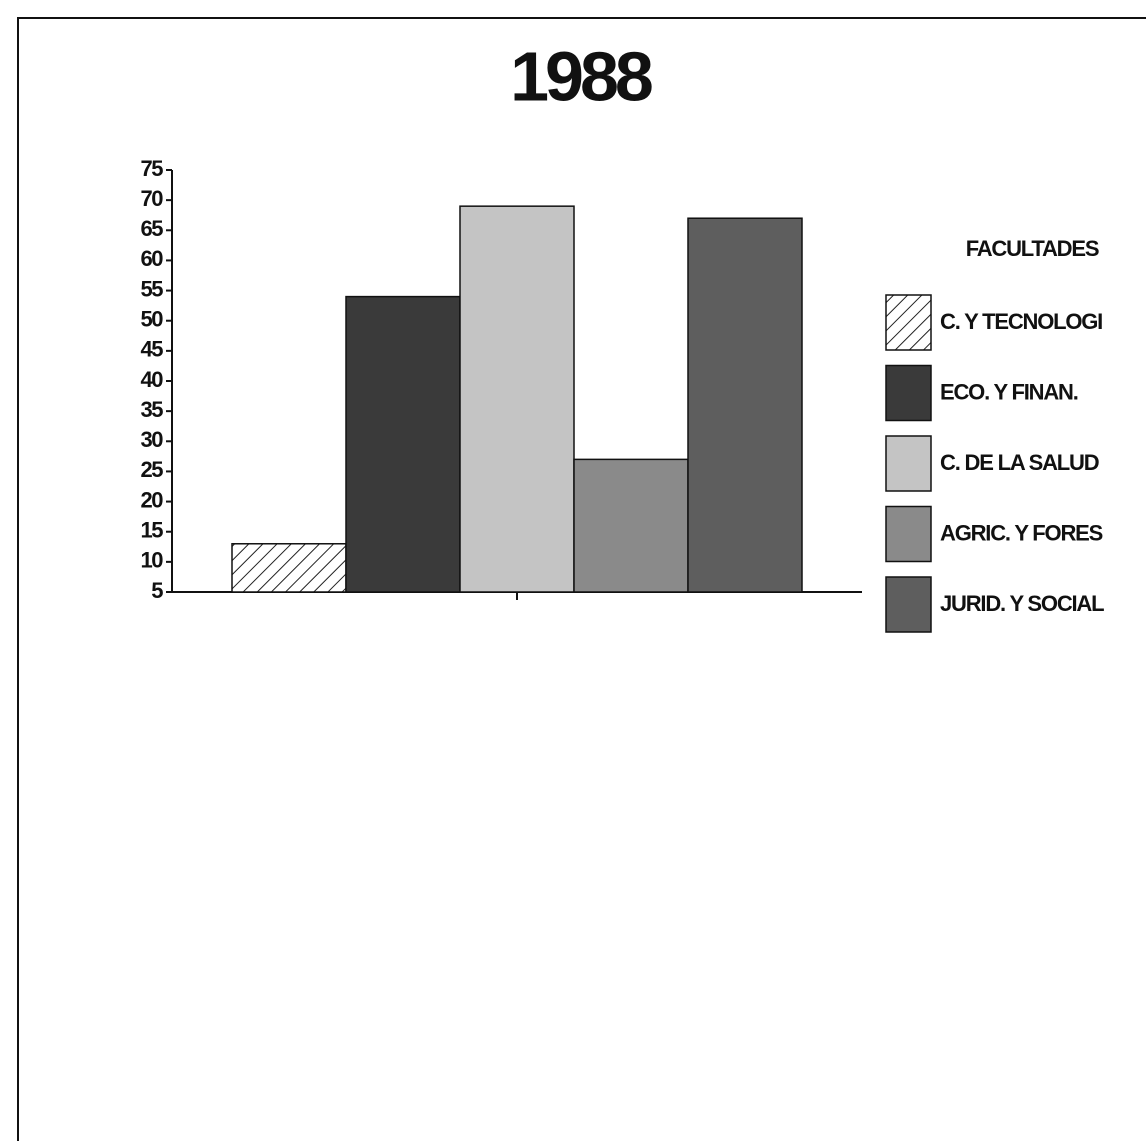  I want to click on legend-title: FACULTADES, so click(1032, 248).